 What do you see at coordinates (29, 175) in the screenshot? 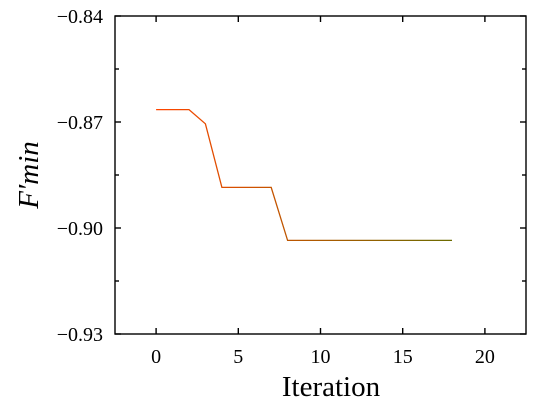
I see `y-axis-title: F′min` at bounding box center [29, 175].